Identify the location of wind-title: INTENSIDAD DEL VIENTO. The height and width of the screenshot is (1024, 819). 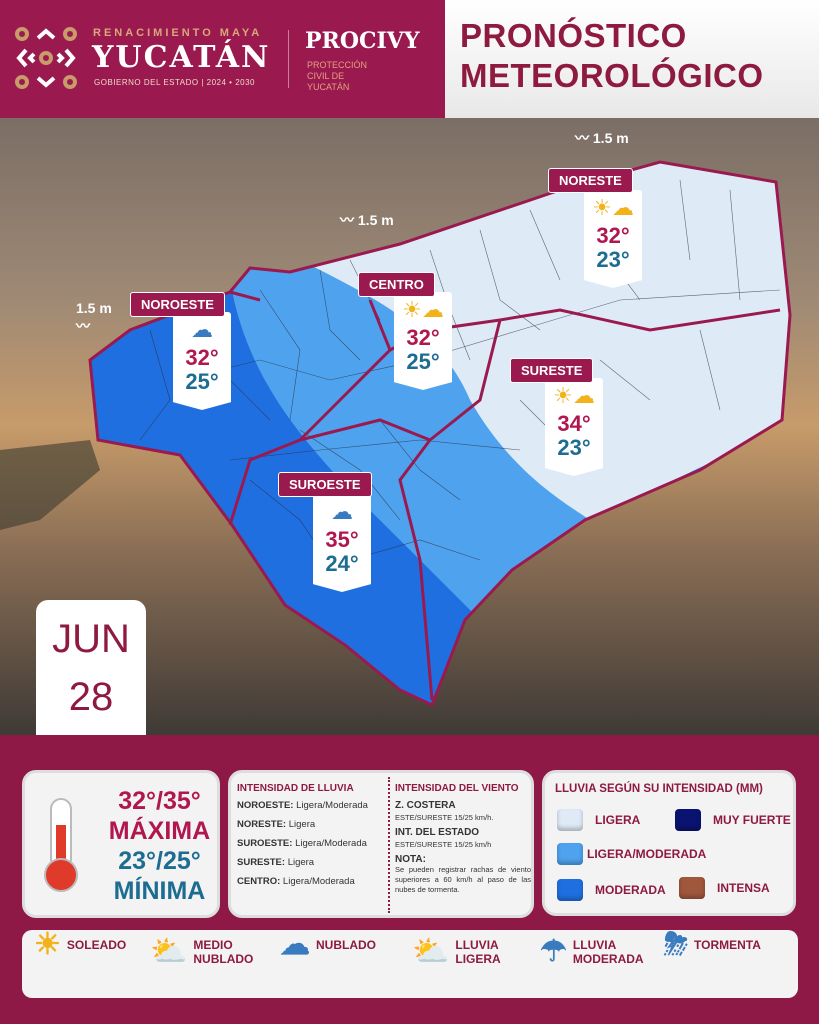
(457, 788).